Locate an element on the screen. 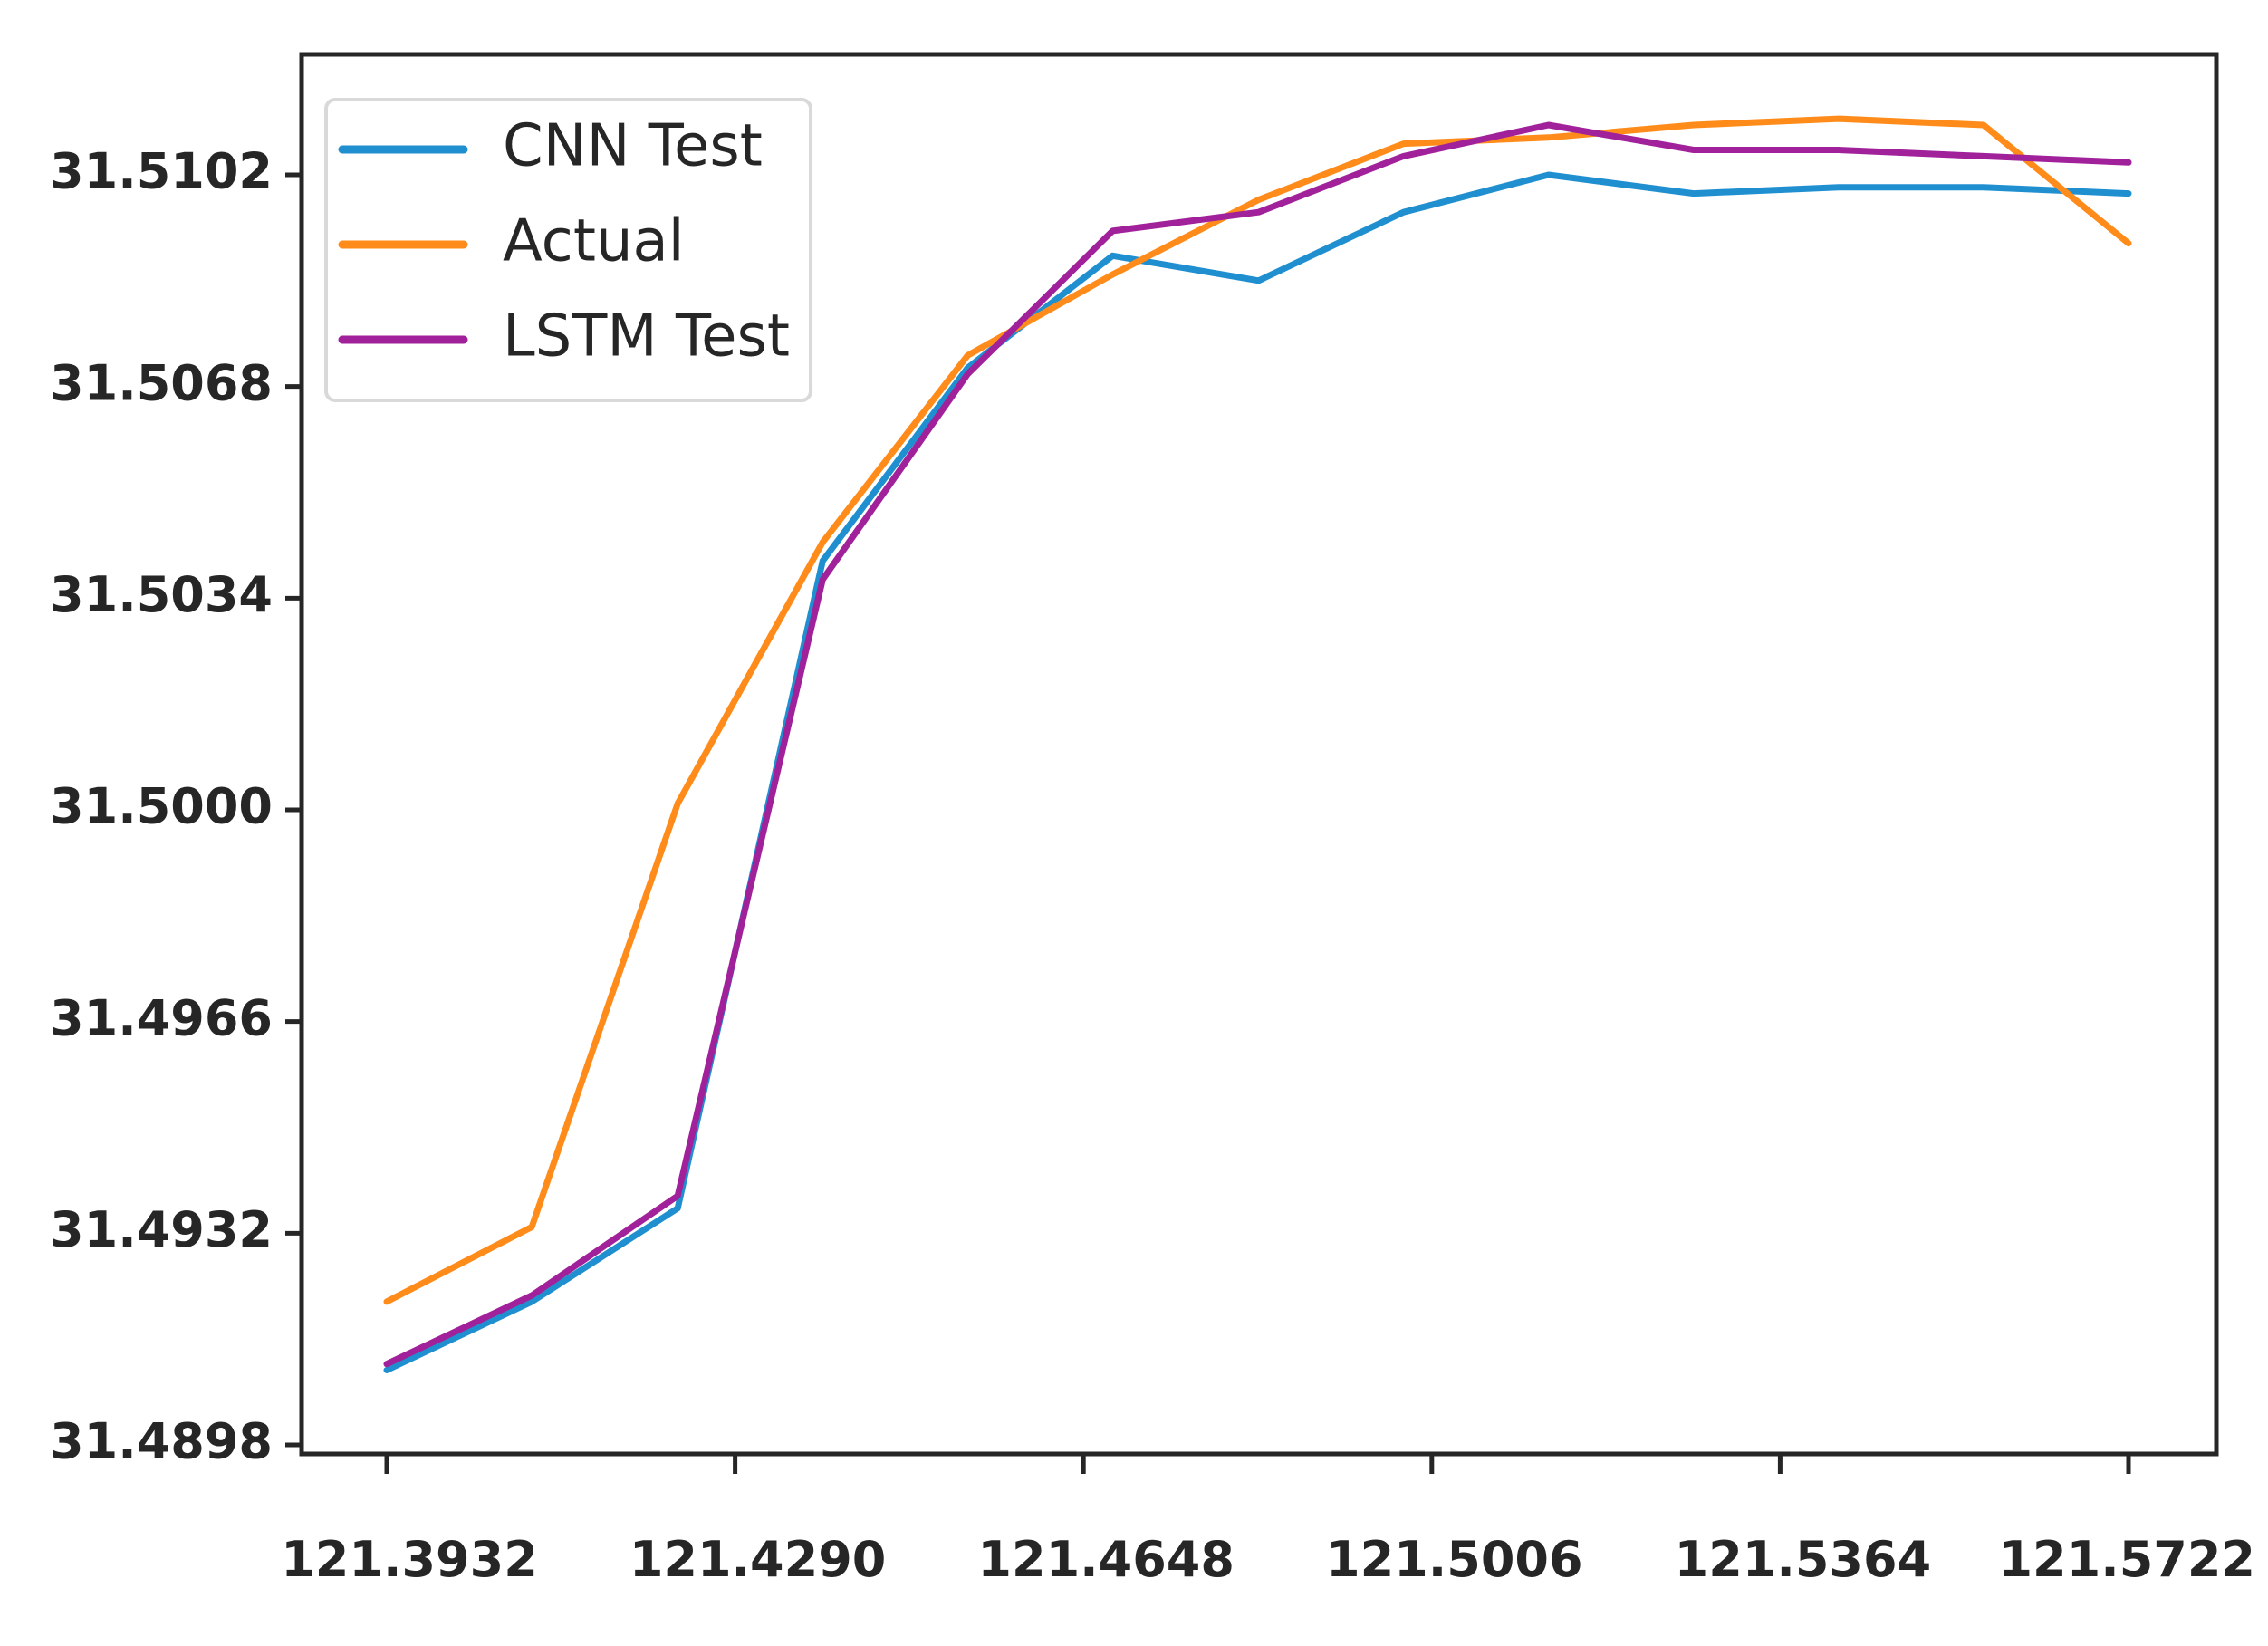 The image size is (2268, 1646). x-tick-label: 121.4290 is located at coordinates (758, 1559).